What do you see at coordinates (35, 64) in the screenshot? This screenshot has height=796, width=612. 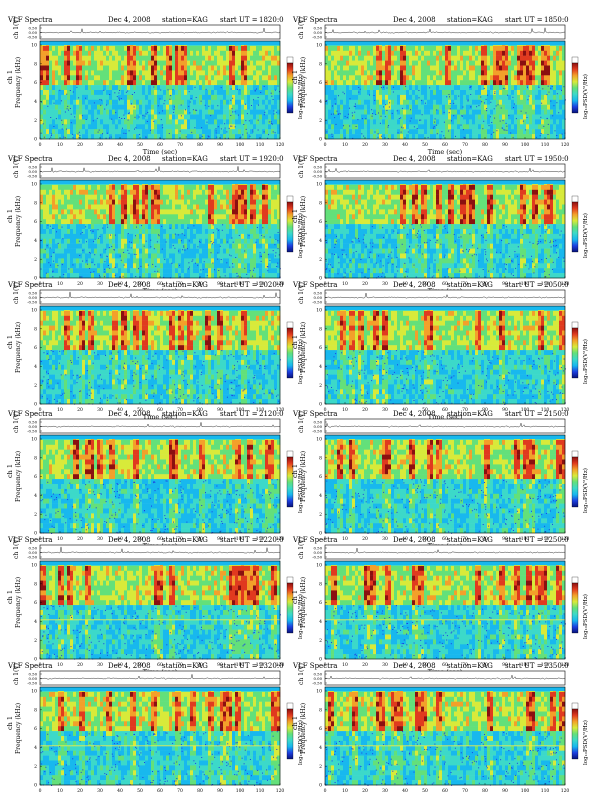 I see `freq-tick-label: 8` at bounding box center [35, 64].